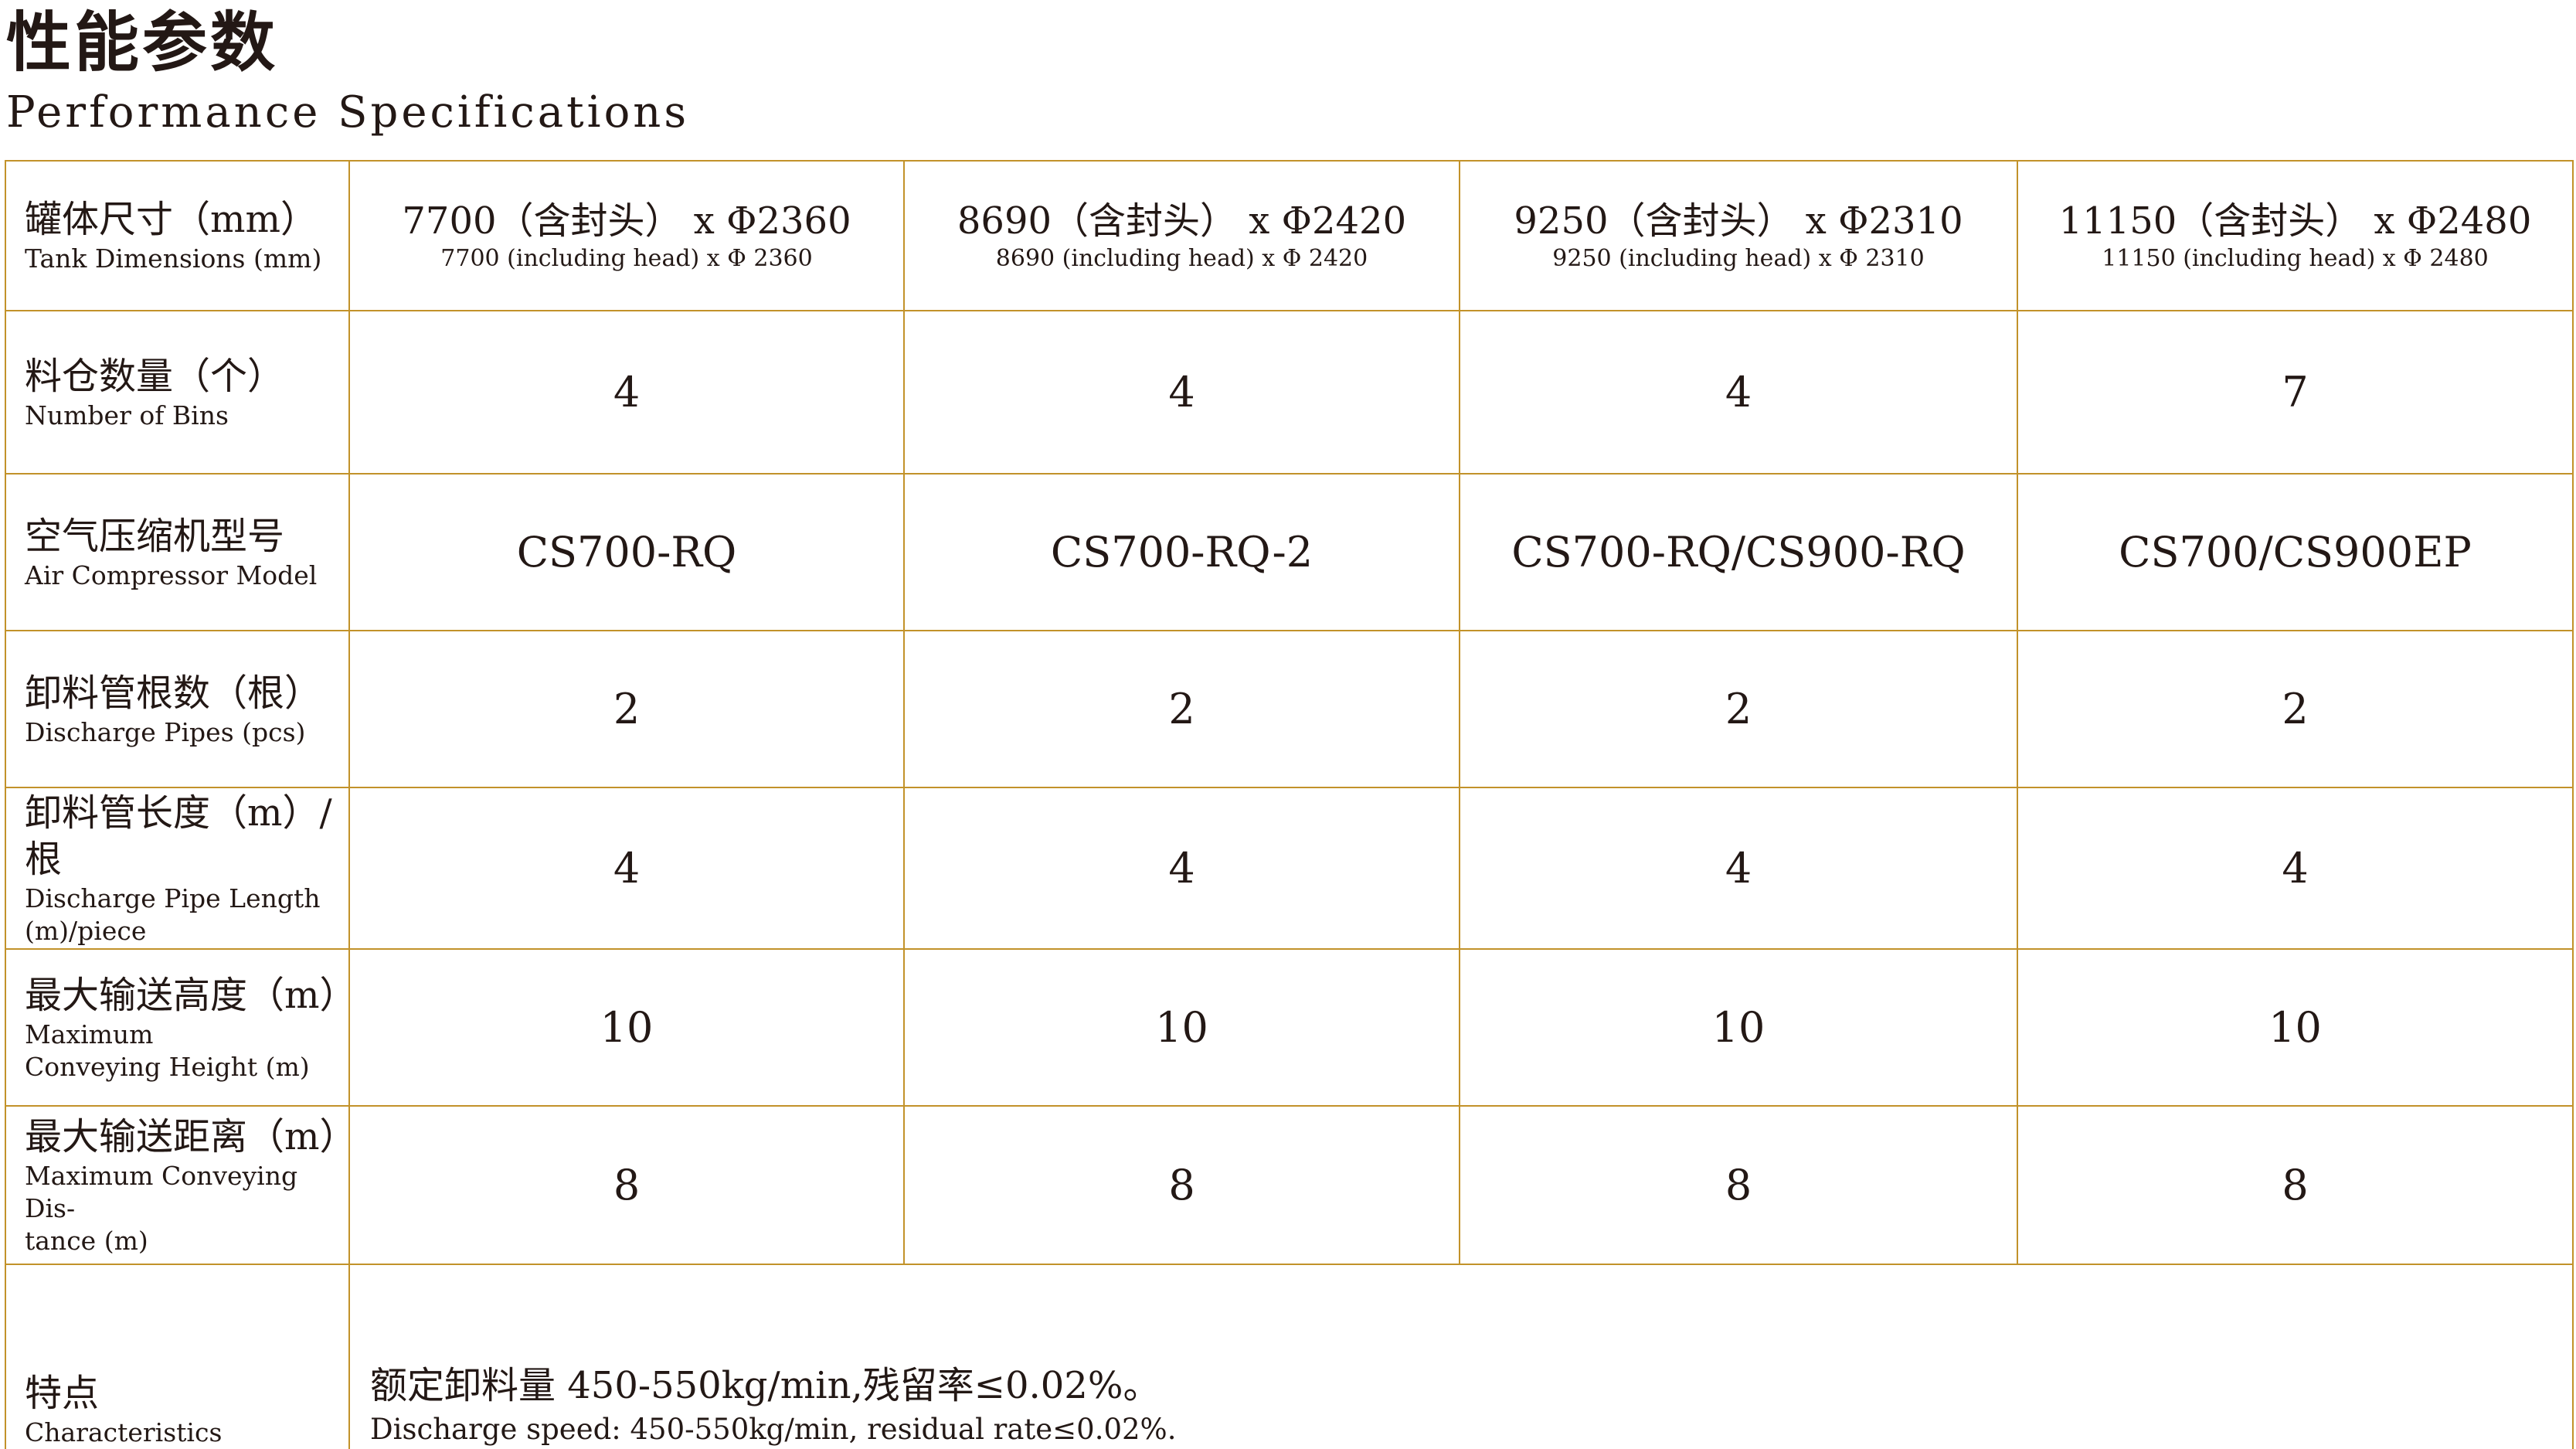 This screenshot has height=1449, width=2576. I want to click on discharge-pipes-col-3: 2, so click(1739, 709).